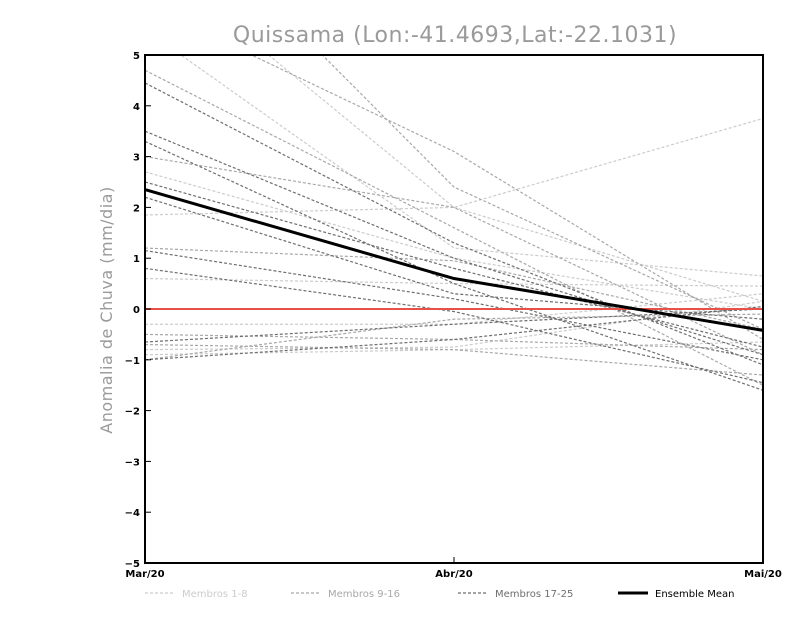 The width and height of the screenshot is (800, 618). Describe the element at coordinates (136, 208) in the screenshot. I see `y-tick-label: 2` at that location.